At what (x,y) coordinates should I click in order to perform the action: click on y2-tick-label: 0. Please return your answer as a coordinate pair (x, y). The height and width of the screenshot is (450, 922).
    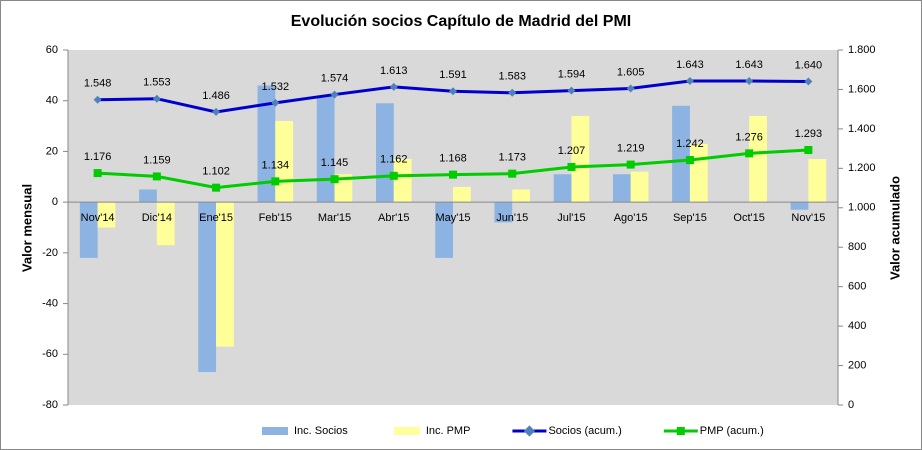
    Looking at the image, I should click on (851, 405).